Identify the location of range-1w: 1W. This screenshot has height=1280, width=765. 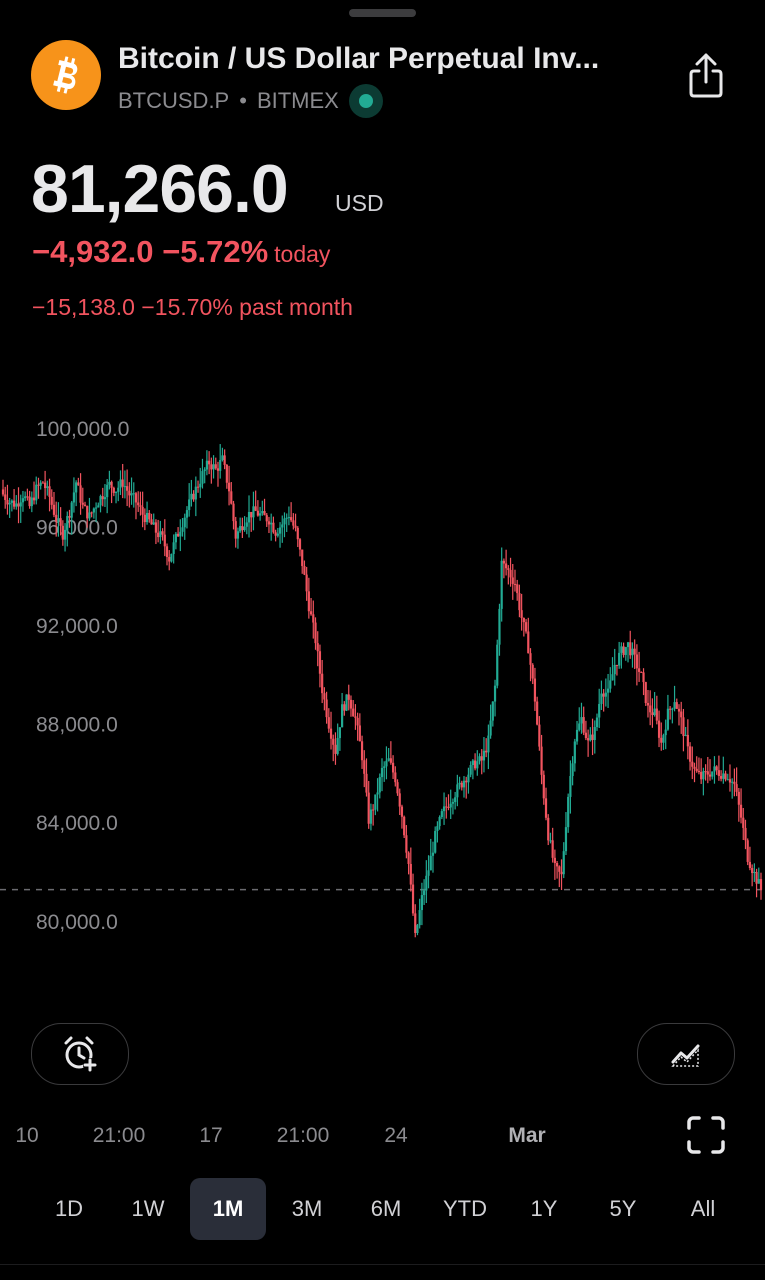
(148, 1208).